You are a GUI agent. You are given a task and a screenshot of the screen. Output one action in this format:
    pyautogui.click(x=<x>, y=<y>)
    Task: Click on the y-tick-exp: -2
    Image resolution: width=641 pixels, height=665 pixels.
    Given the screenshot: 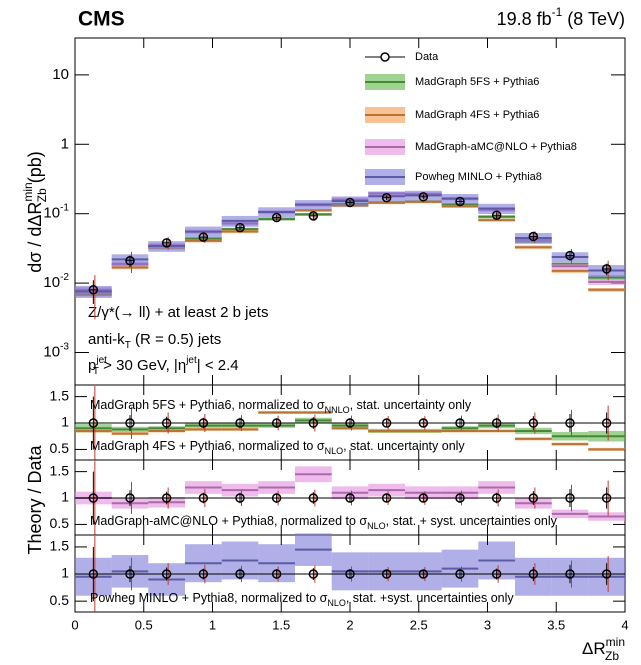 What is the action you would take?
    pyautogui.click(x=64, y=277)
    